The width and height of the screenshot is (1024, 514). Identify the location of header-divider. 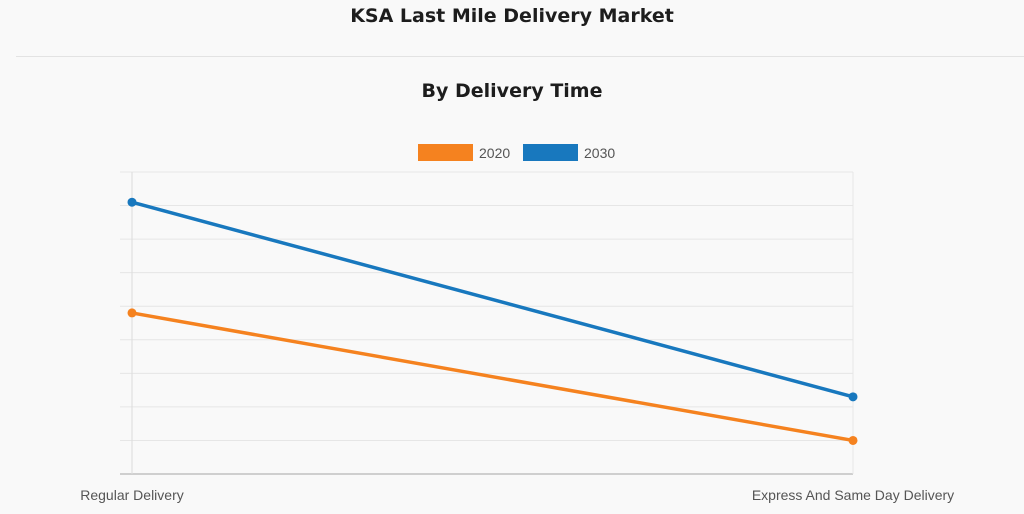
(520, 56).